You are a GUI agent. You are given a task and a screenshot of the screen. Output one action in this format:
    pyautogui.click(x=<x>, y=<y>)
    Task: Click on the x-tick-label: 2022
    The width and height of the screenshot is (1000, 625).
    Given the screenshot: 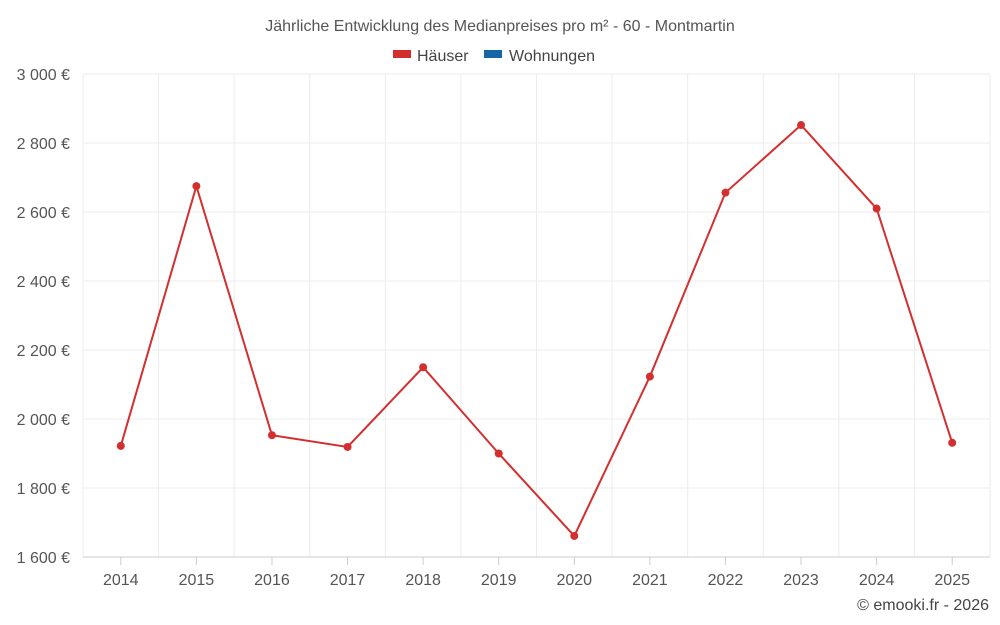 What is the action you would take?
    pyautogui.click(x=726, y=580)
    